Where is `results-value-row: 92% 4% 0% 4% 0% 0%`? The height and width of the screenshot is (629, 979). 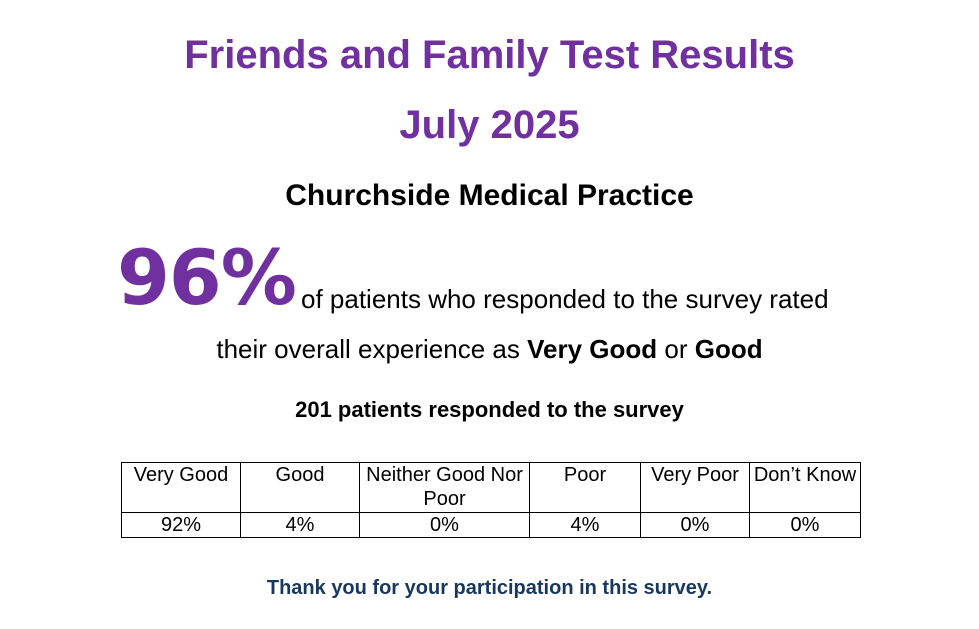 results-value-row: 92% 4% 0% 4% 0% 0% is located at coordinates (491, 525).